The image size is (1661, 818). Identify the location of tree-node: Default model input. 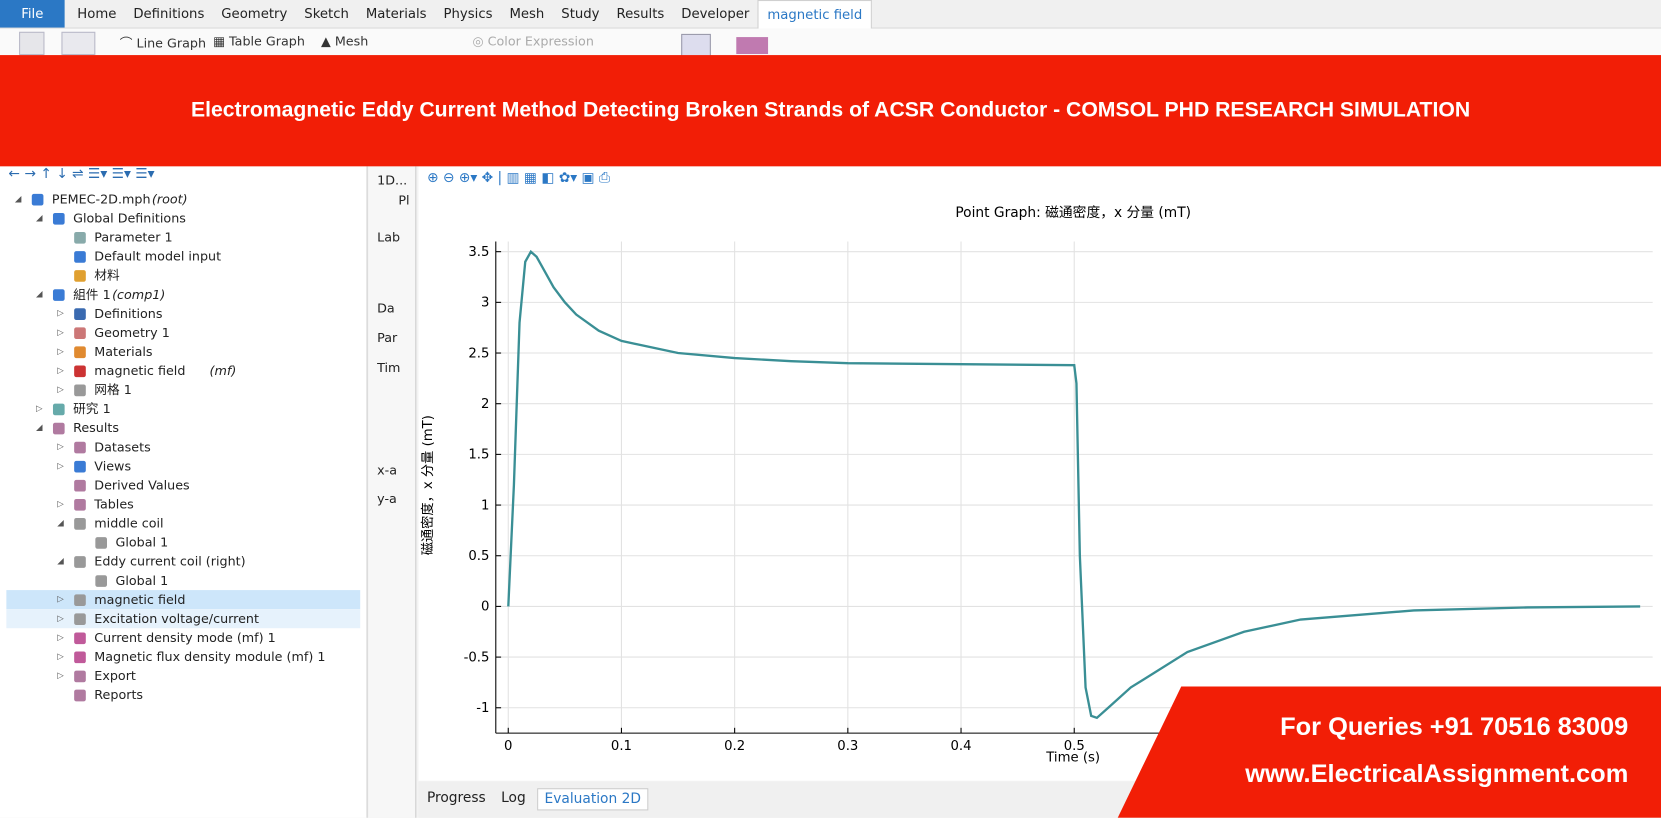
(183, 256).